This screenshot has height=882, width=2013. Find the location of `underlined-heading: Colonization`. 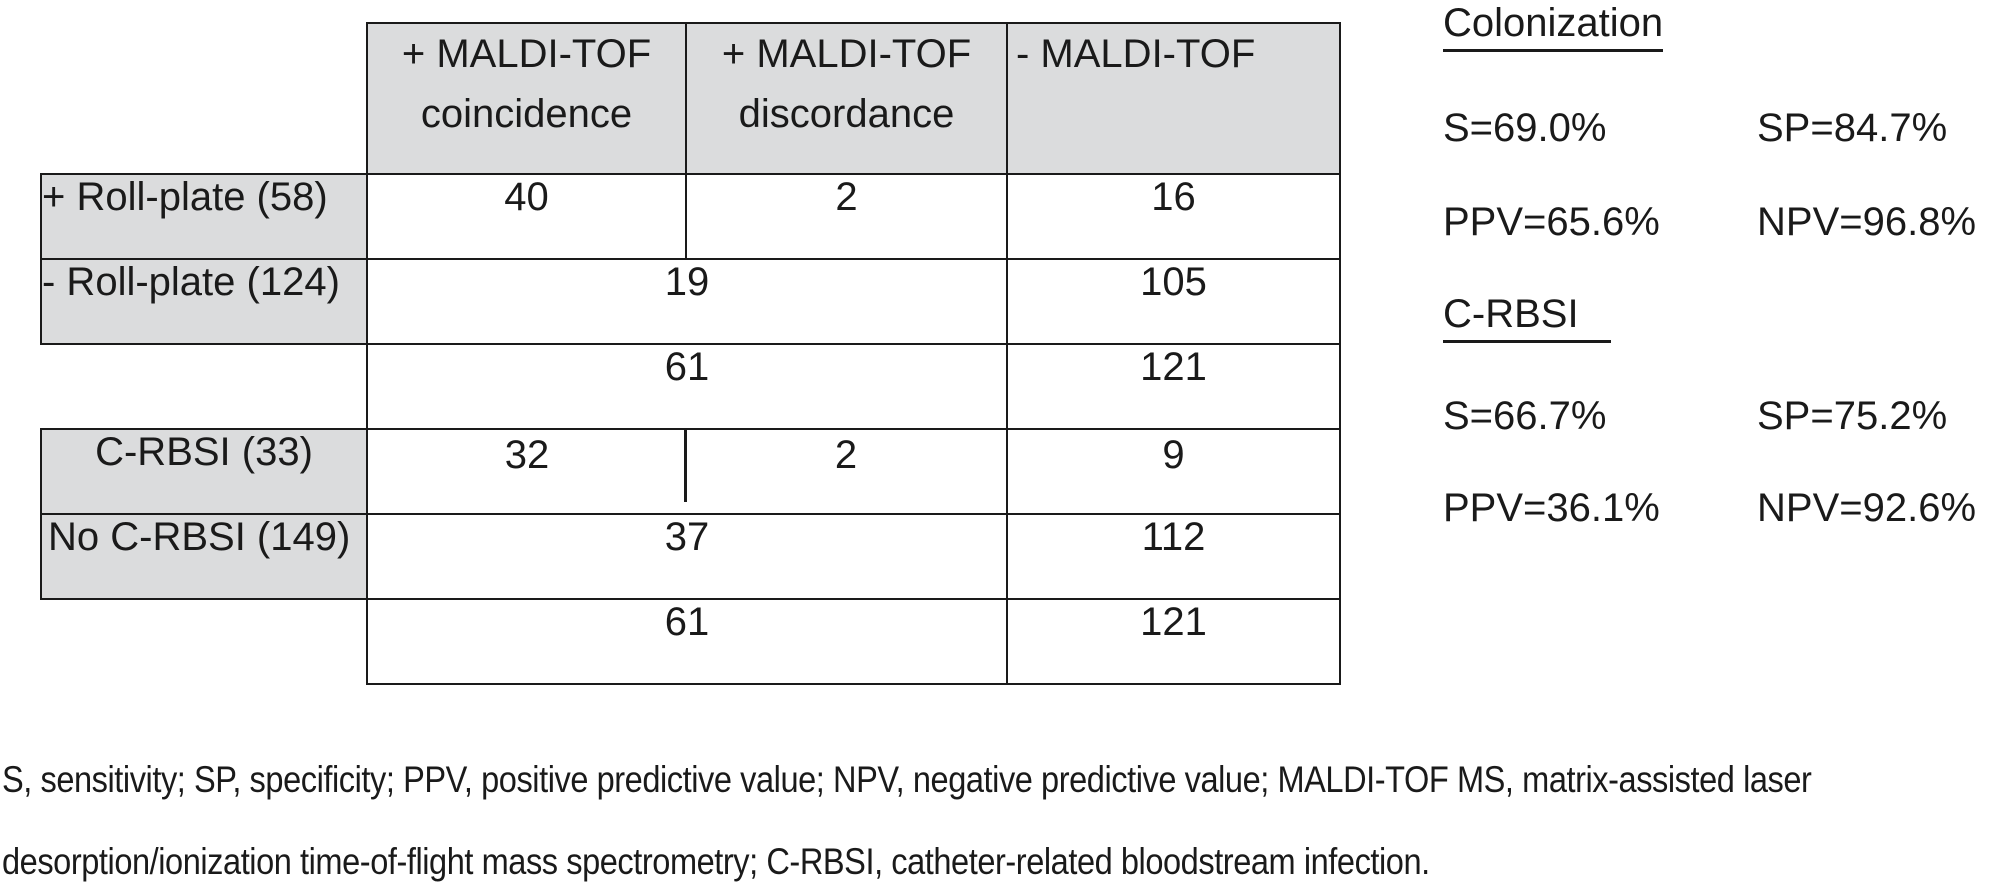

underlined-heading: Colonization is located at coordinates (1553, 27).